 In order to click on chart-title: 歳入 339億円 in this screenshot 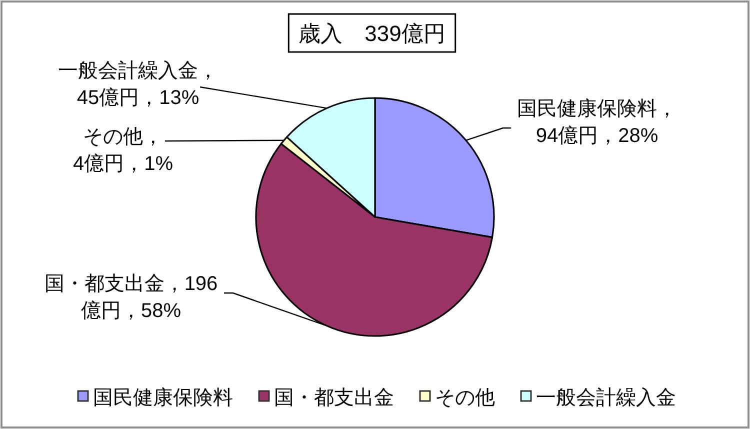, I will do `click(372, 33)`.